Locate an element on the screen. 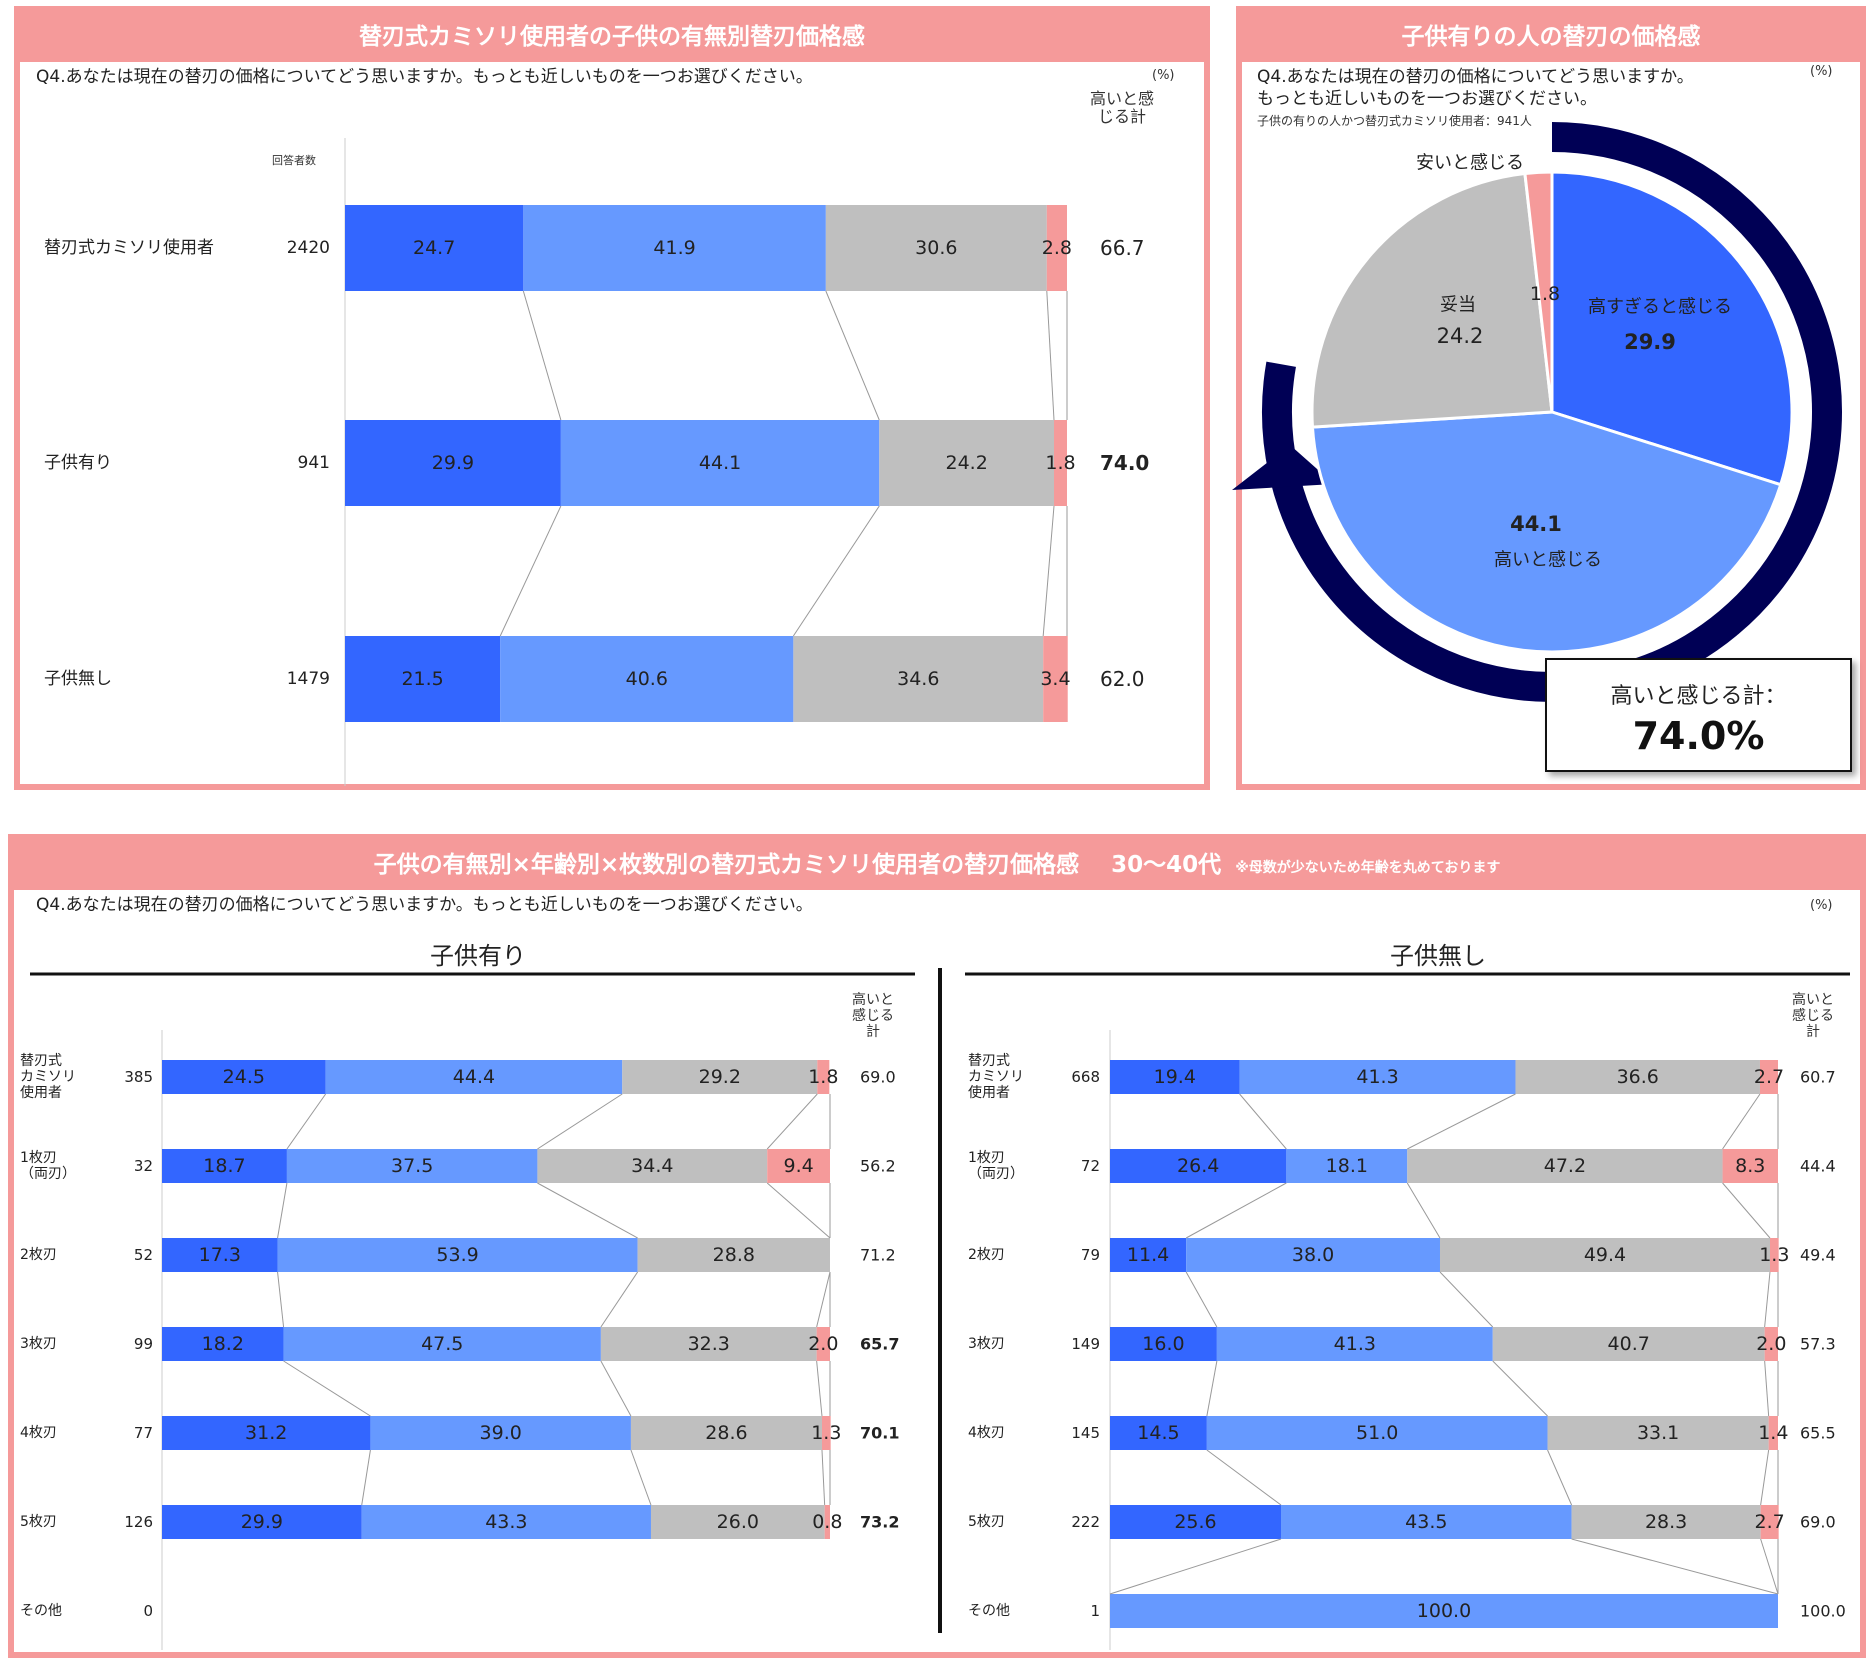  p3R-label-0-1: 41.3 is located at coordinates (1377, 1077).